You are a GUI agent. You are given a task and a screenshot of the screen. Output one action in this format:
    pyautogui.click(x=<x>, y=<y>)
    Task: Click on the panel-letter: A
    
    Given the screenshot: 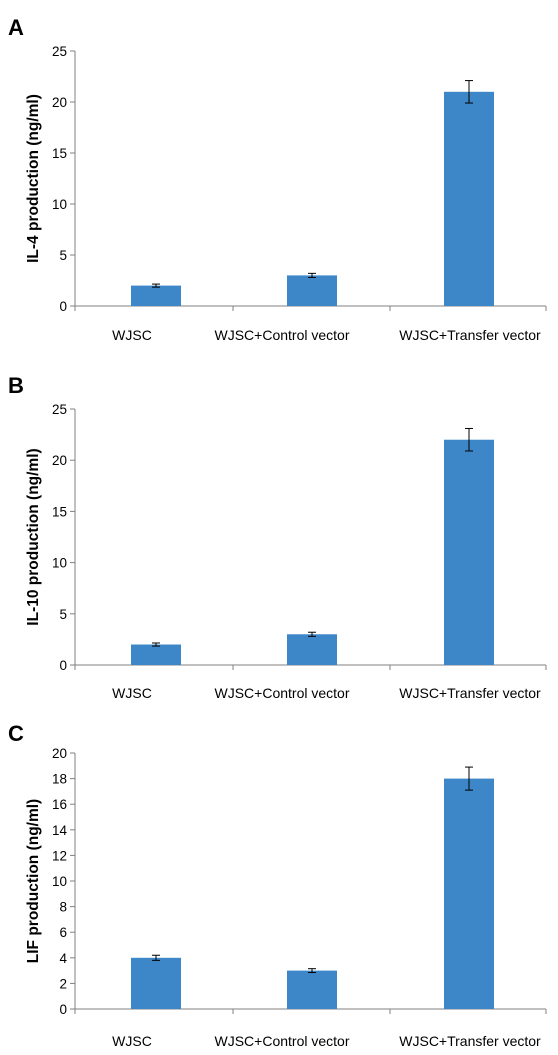 What is the action you would take?
    pyautogui.click(x=16, y=27)
    